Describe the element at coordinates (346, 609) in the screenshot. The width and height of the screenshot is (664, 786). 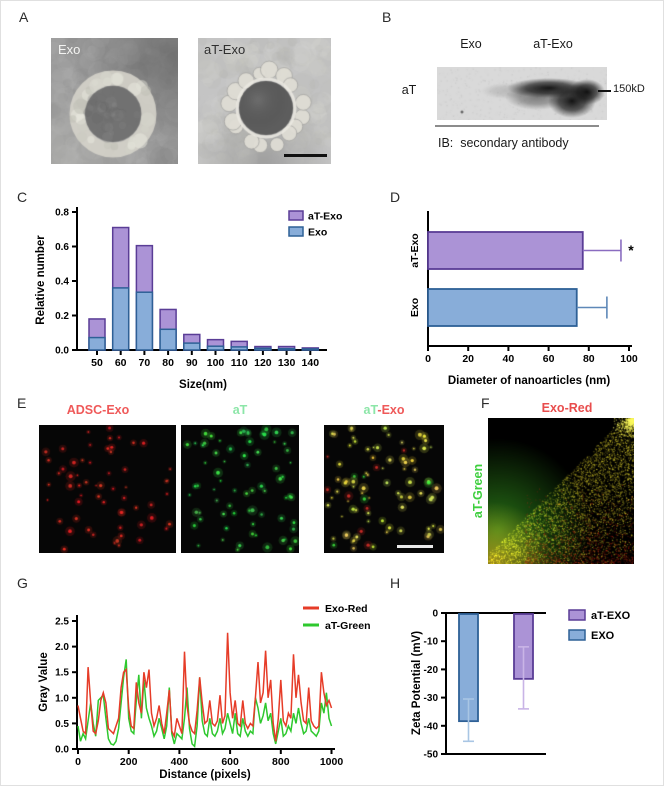
I see `svg-text: Exo-Red` at that location.